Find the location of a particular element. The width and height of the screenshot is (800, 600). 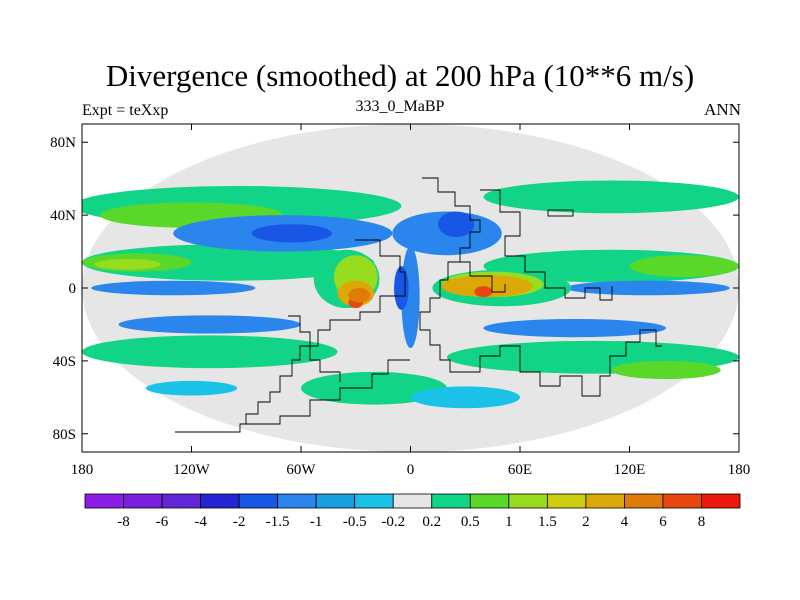

colorbar-label-2: -4 is located at coordinates (200, 522).